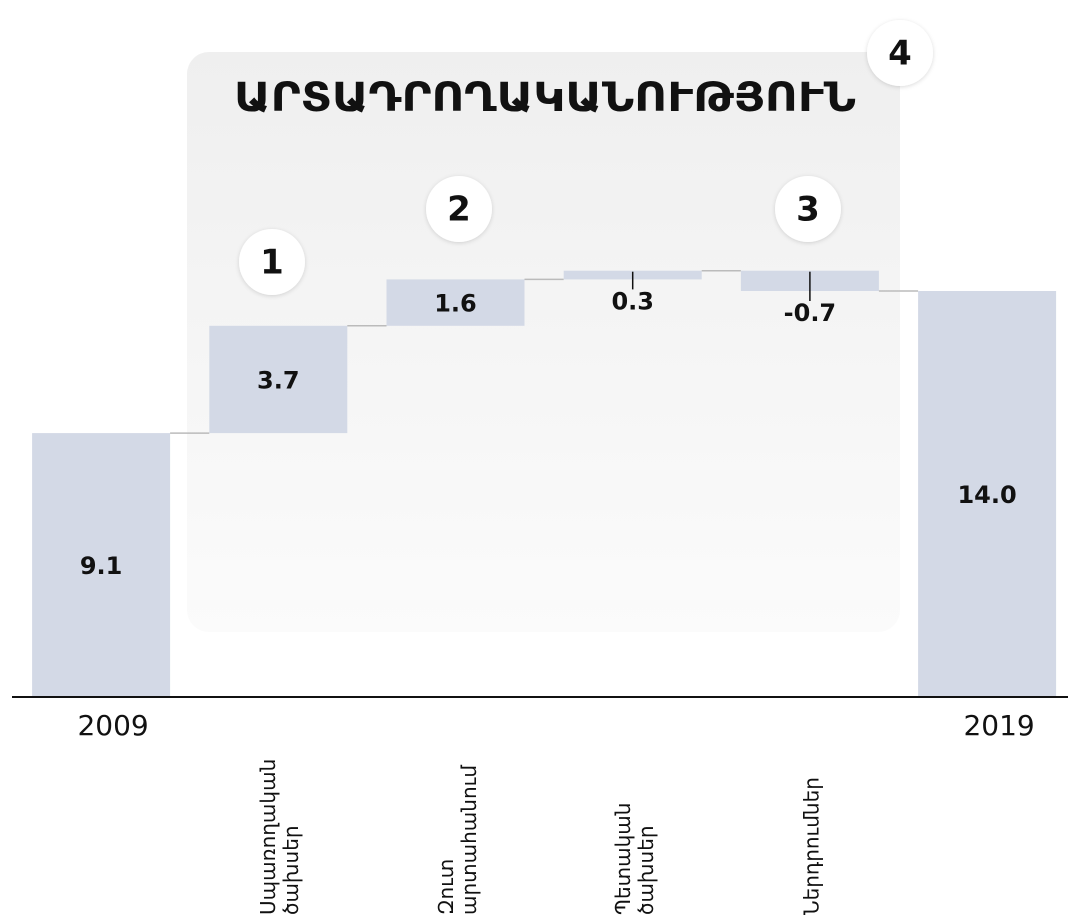  What do you see at coordinates (634, 858) in the screenshot?
I see `x-tick-label: Պետական ծախսեր` at bounding box center [634, 858].